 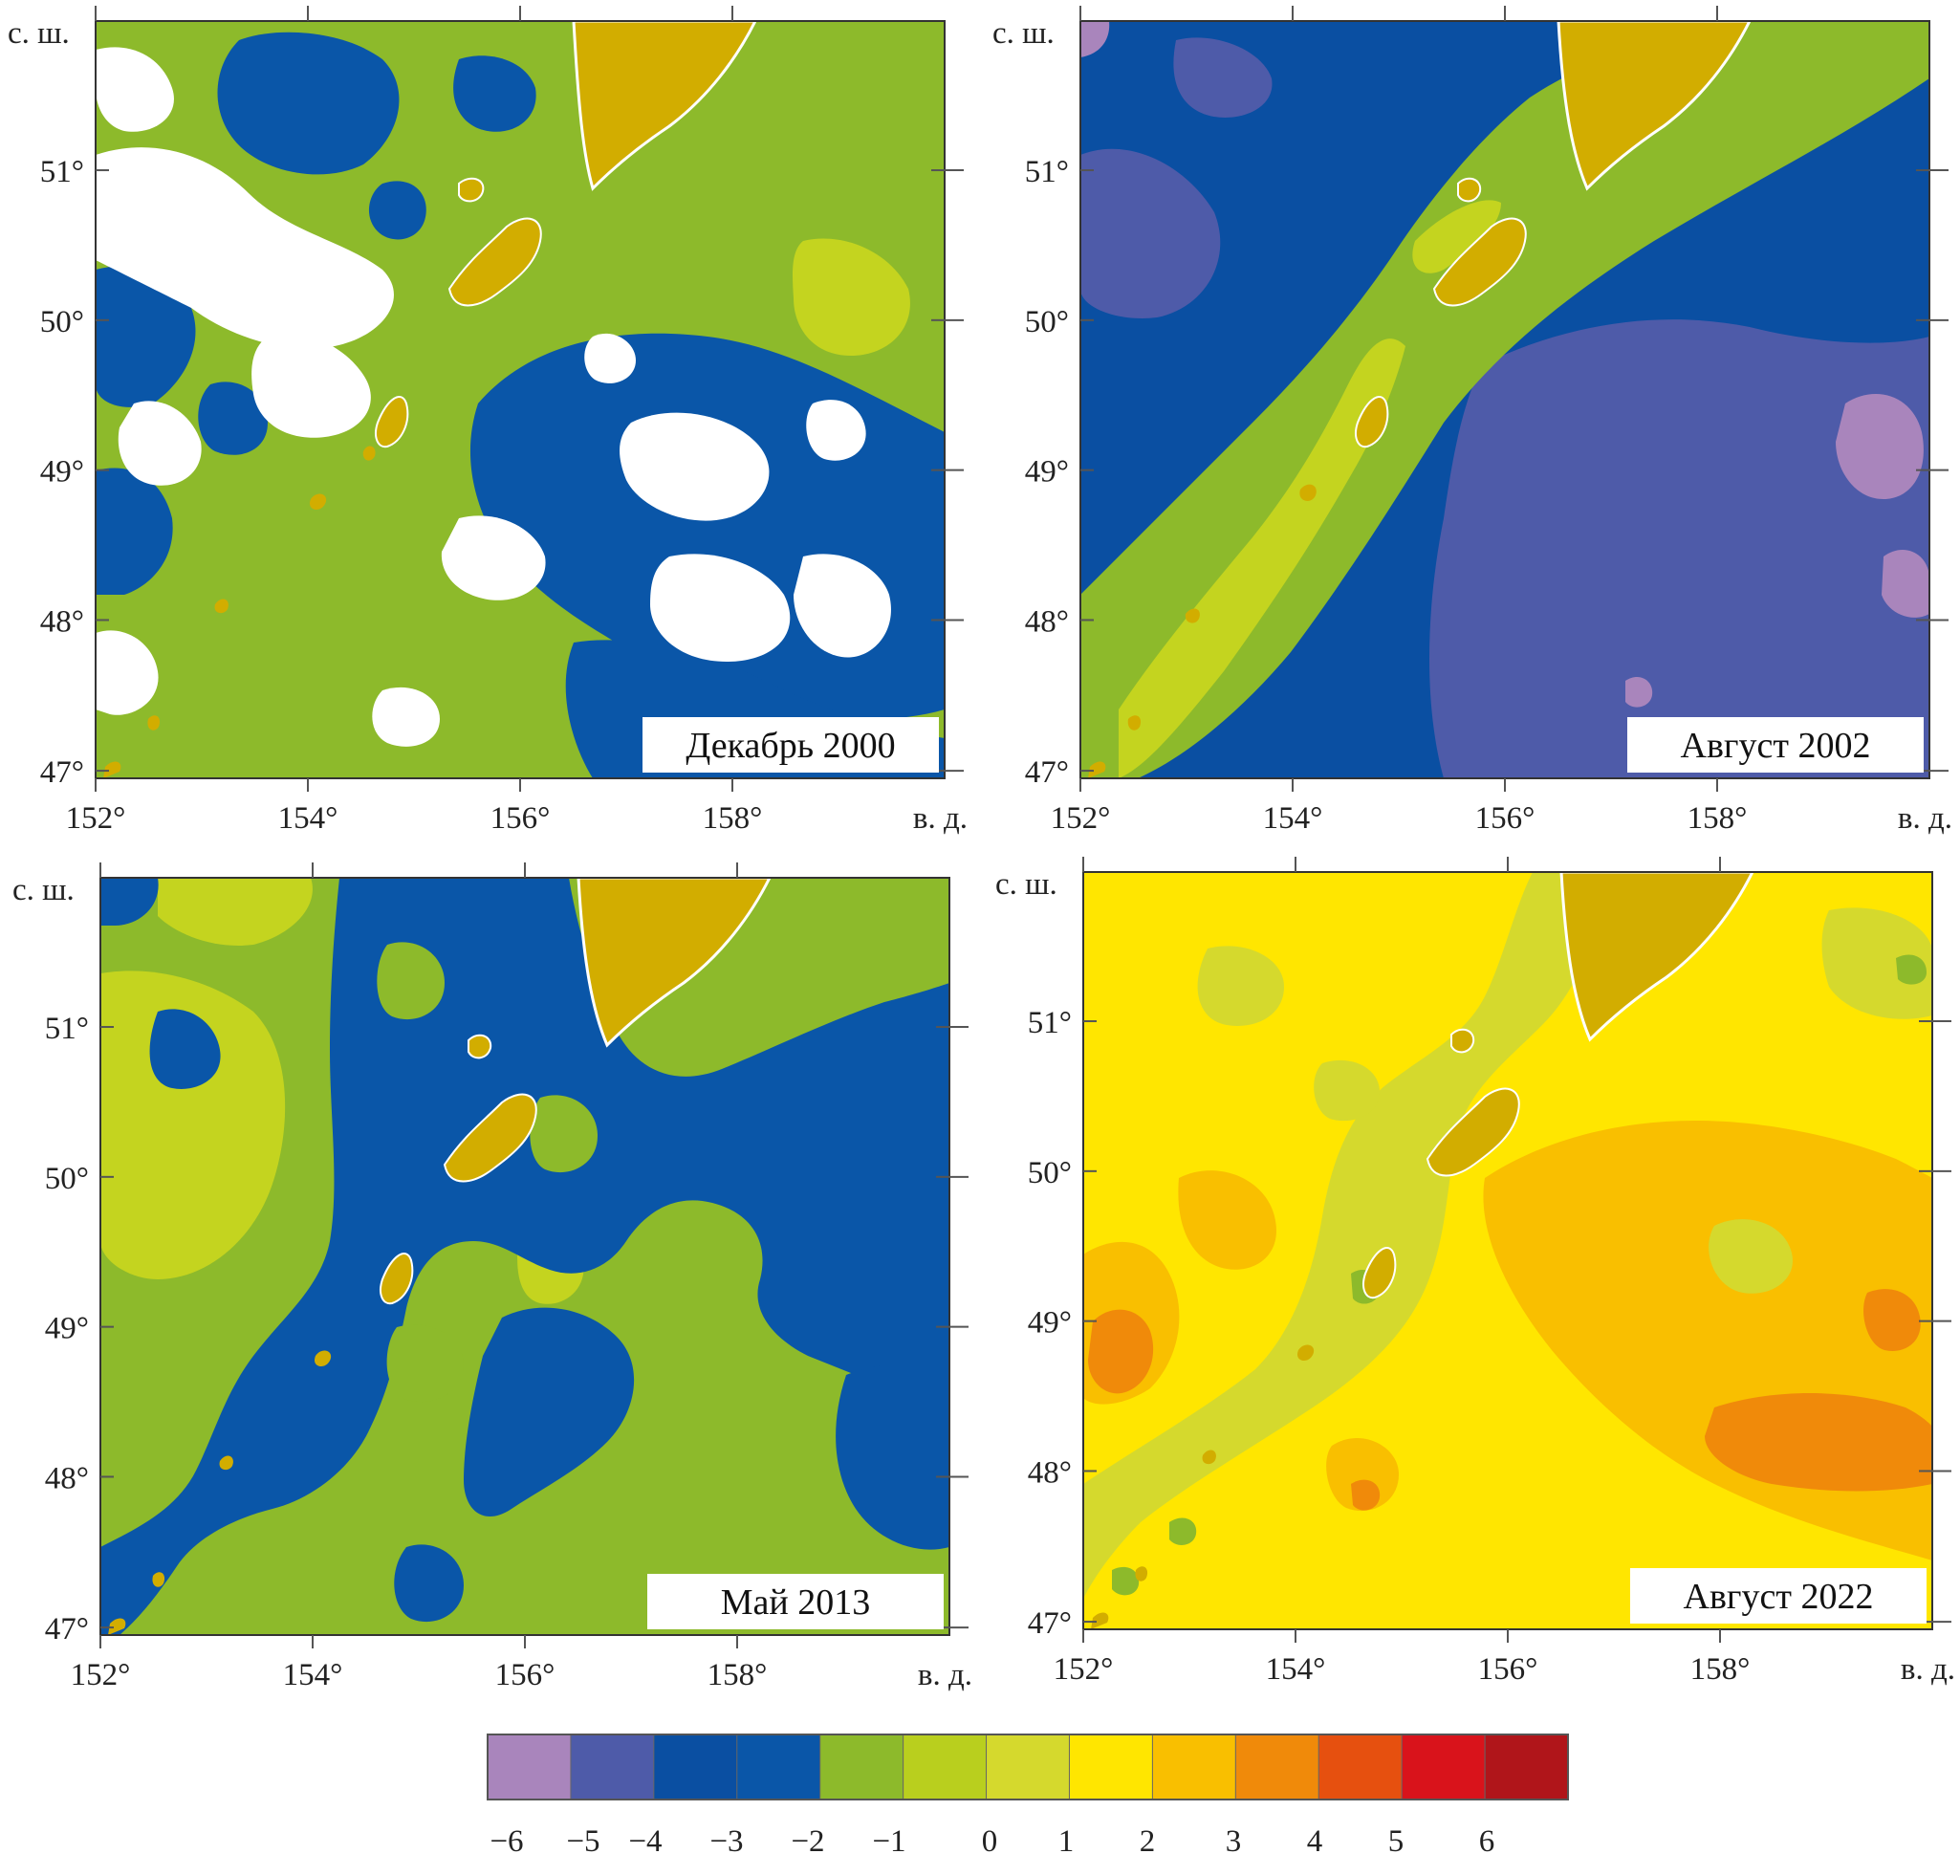 I want to click on colorbar-label: 2, so click(x=1148, y=1841).